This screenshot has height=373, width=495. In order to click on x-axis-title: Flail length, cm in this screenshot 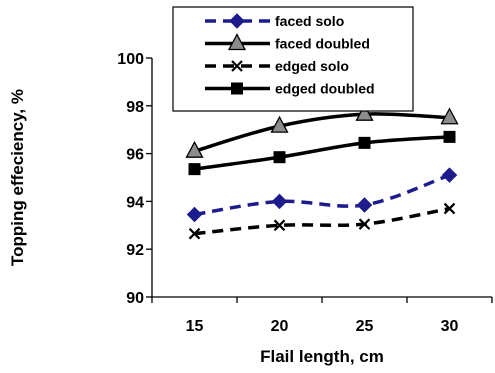, I will do `click(322, 356)`.